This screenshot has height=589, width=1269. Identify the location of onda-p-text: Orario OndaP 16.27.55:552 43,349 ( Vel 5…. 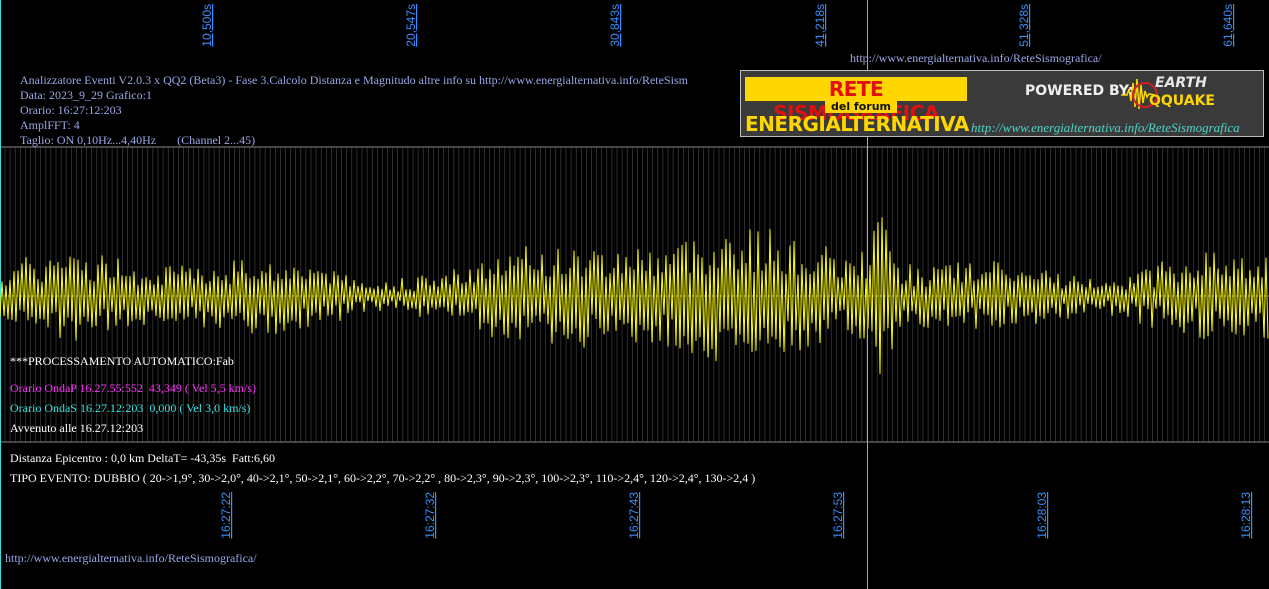
(133, 388).